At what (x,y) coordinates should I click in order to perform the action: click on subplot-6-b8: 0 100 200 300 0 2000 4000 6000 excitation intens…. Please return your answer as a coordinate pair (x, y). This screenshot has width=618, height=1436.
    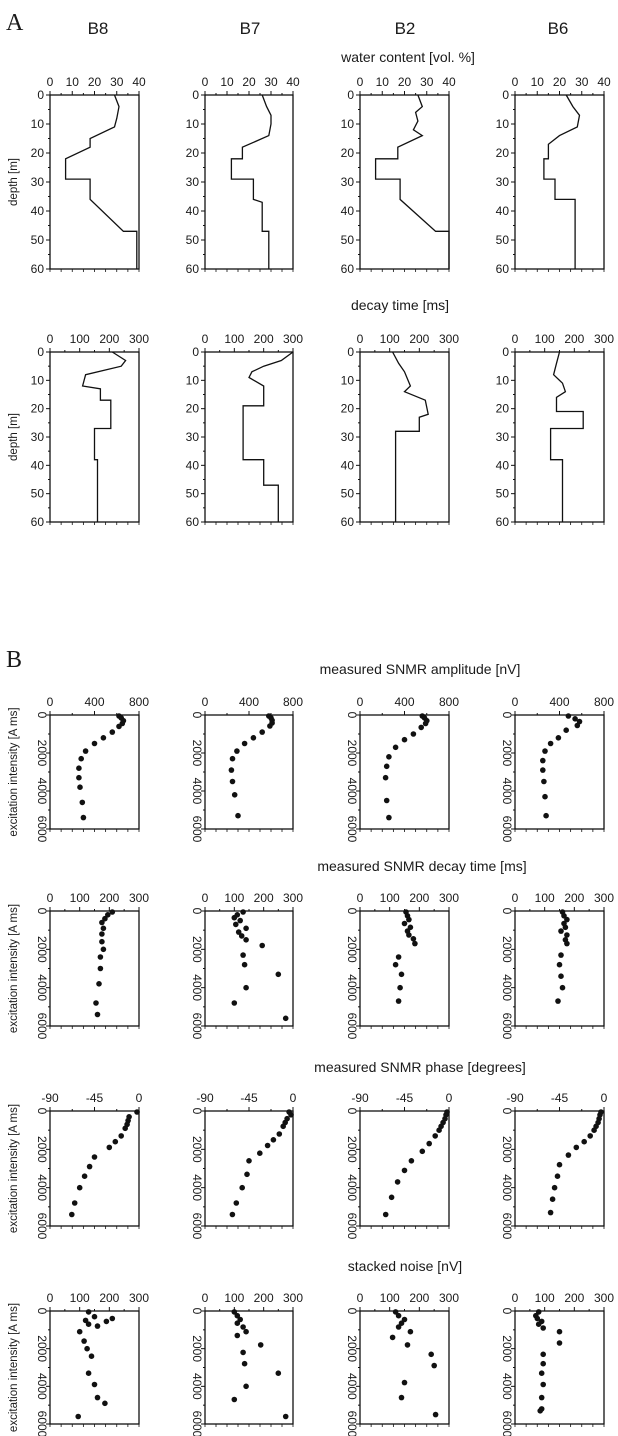
    Looking at the image, I should click on (78, 1363).